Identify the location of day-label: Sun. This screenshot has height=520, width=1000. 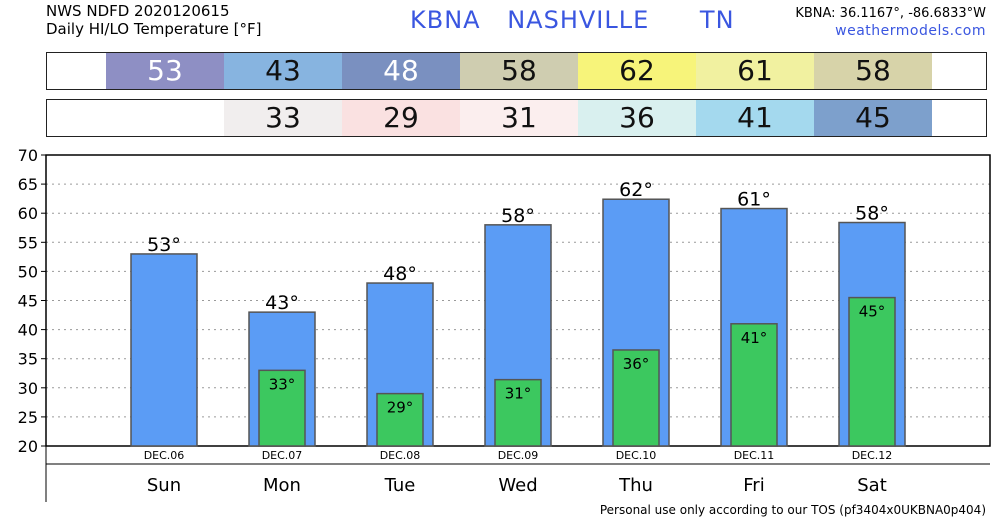
(164, 485).